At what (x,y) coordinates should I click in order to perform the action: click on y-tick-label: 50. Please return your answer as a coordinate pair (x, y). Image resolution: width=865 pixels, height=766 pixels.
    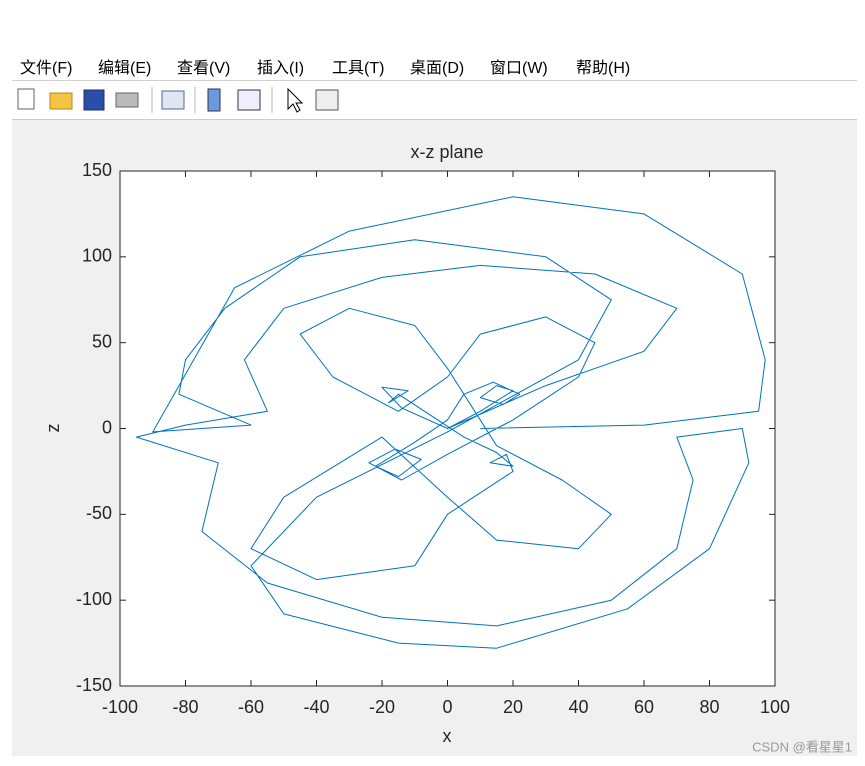
    Looking at the image, I should click on (102, 341).